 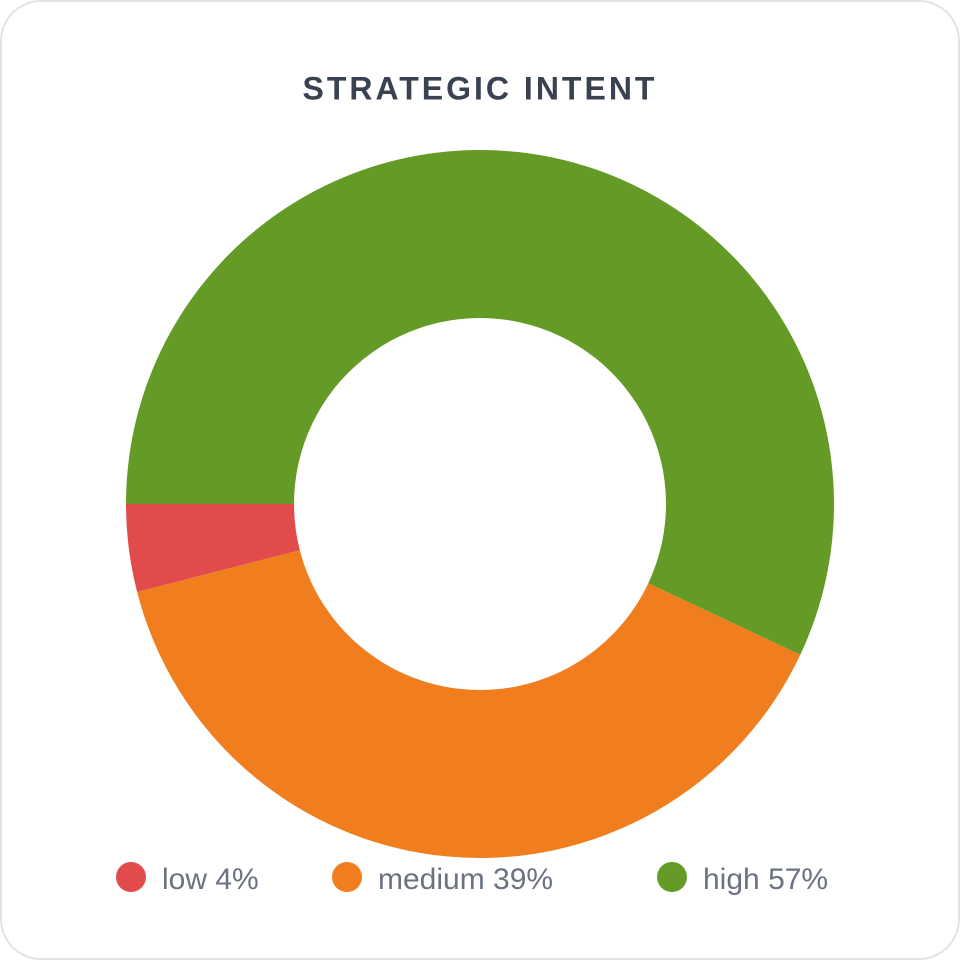 What do you see at coordinates (431, 879) in the screenshot?
I see `legend-name: medium` at bounding box center [431, 879].